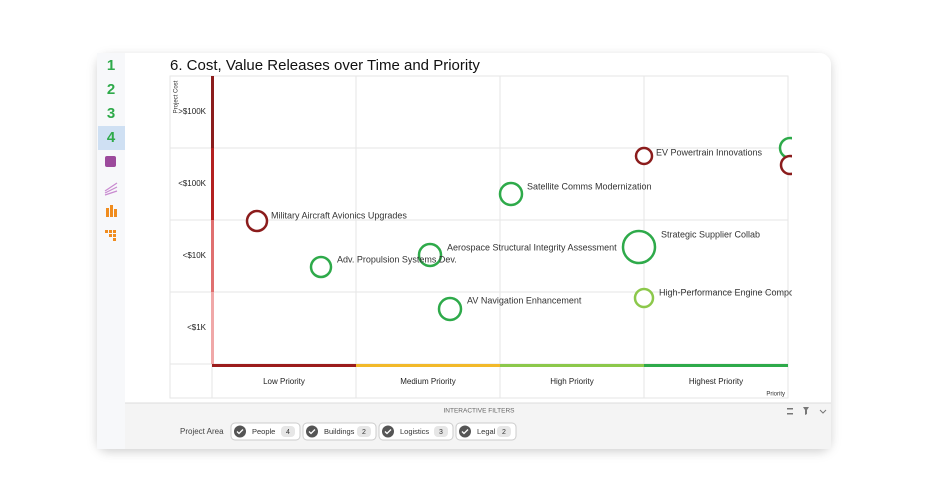  I want to click on sidebar, so click(111, 251).